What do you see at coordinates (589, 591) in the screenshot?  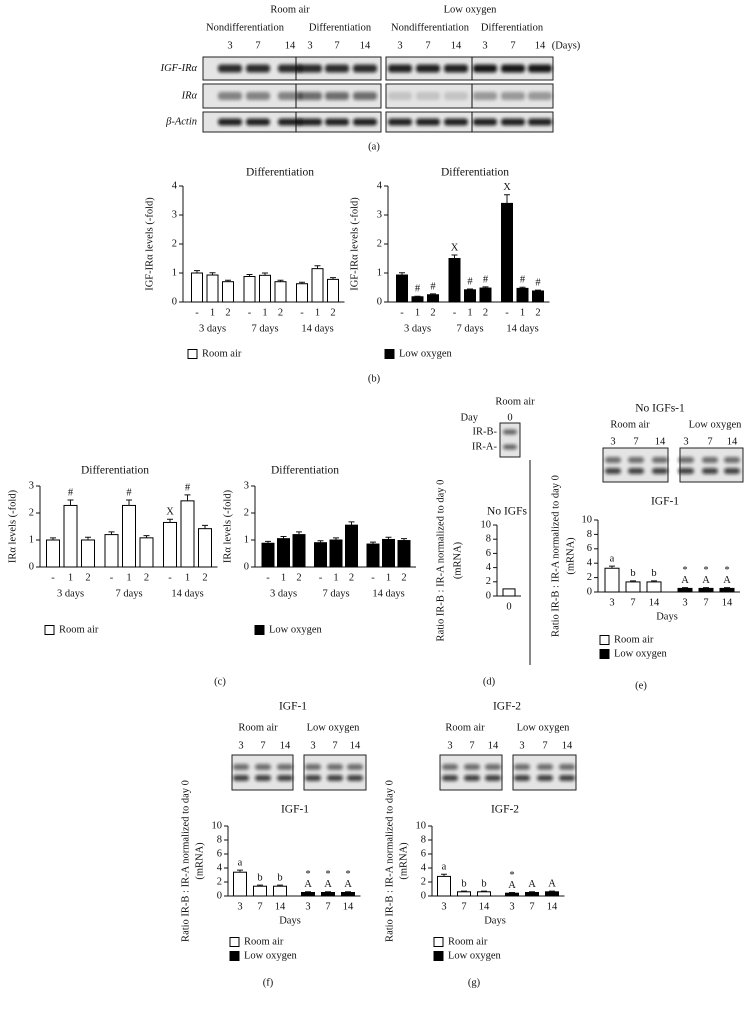 I see `y-tick-label: 0` at bounding box center [589, 591].